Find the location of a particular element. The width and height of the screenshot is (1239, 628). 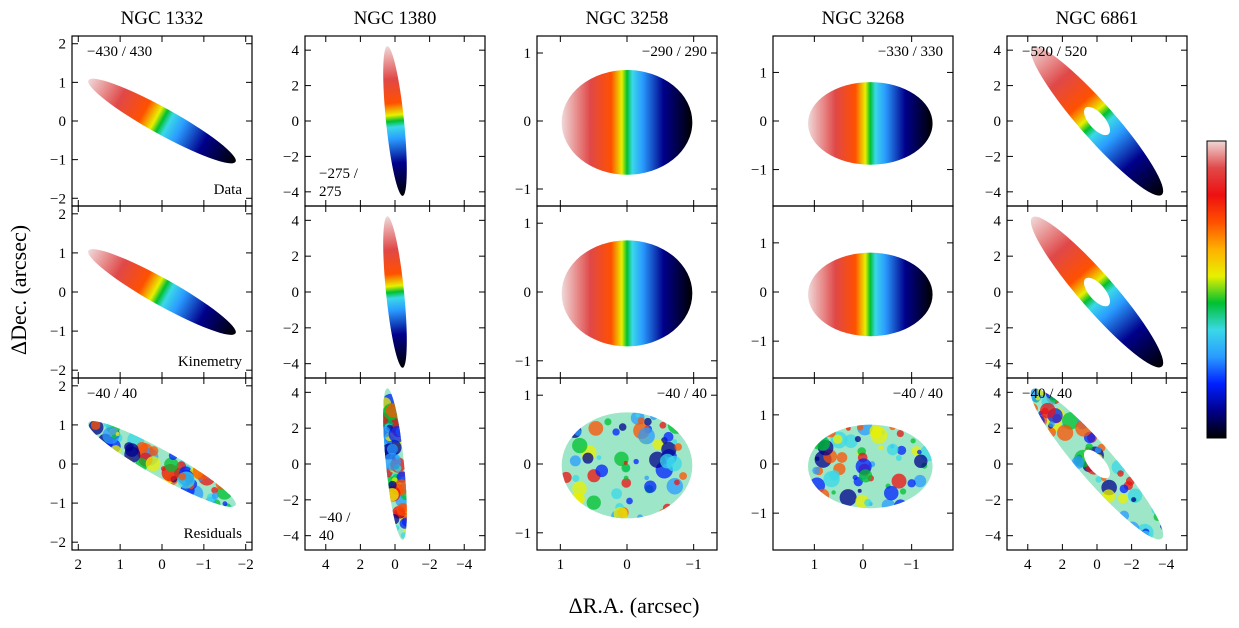

galaxy-title: NGC 3258 is located at coordinates (627, 18).